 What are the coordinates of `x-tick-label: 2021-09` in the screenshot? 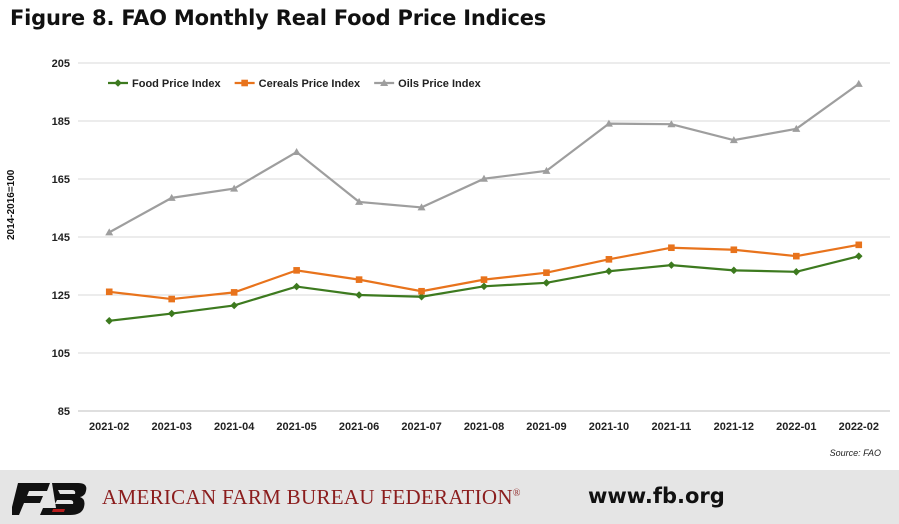 It's located at (546, 427).